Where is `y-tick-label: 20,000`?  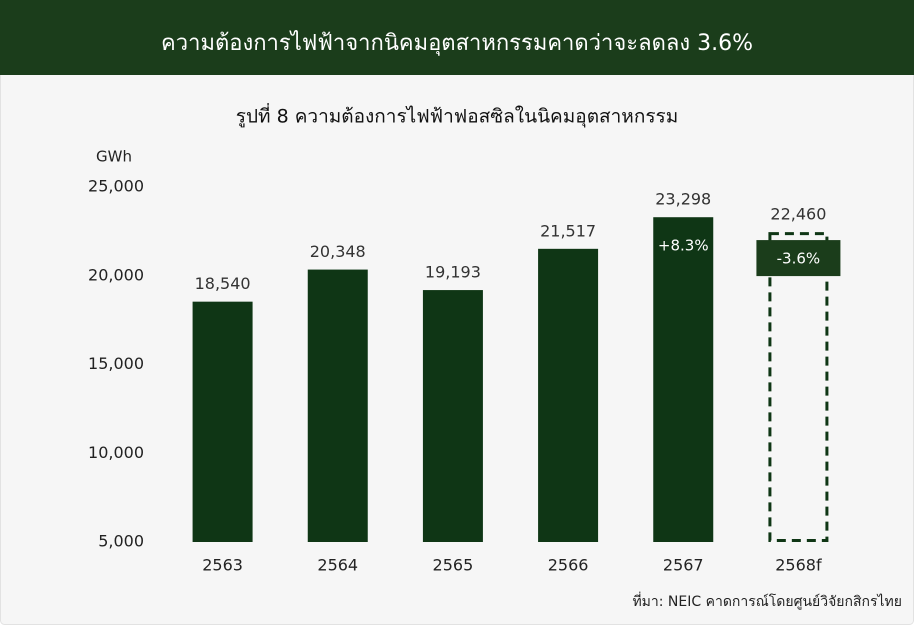
y-tick-label: 20,000 is located at coordinates (116, 274).